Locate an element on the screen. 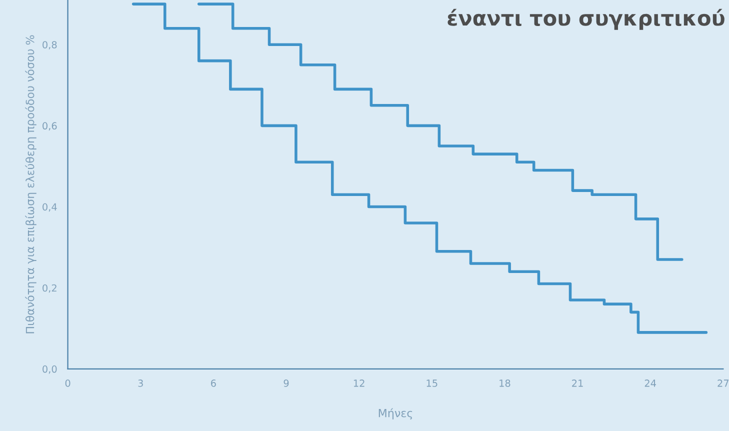  y-tick-label: 0,8 is located at coordinates (49, 45).